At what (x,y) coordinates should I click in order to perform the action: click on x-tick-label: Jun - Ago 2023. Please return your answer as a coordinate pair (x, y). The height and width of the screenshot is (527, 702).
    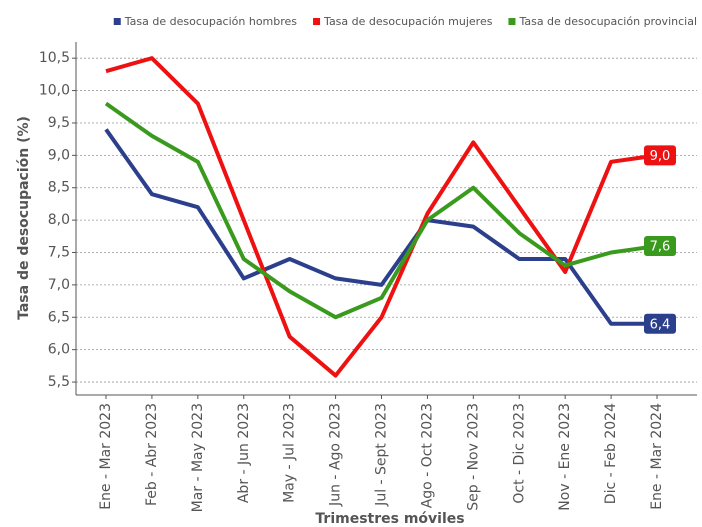
    Looking at the image, I should click on (336, 455).